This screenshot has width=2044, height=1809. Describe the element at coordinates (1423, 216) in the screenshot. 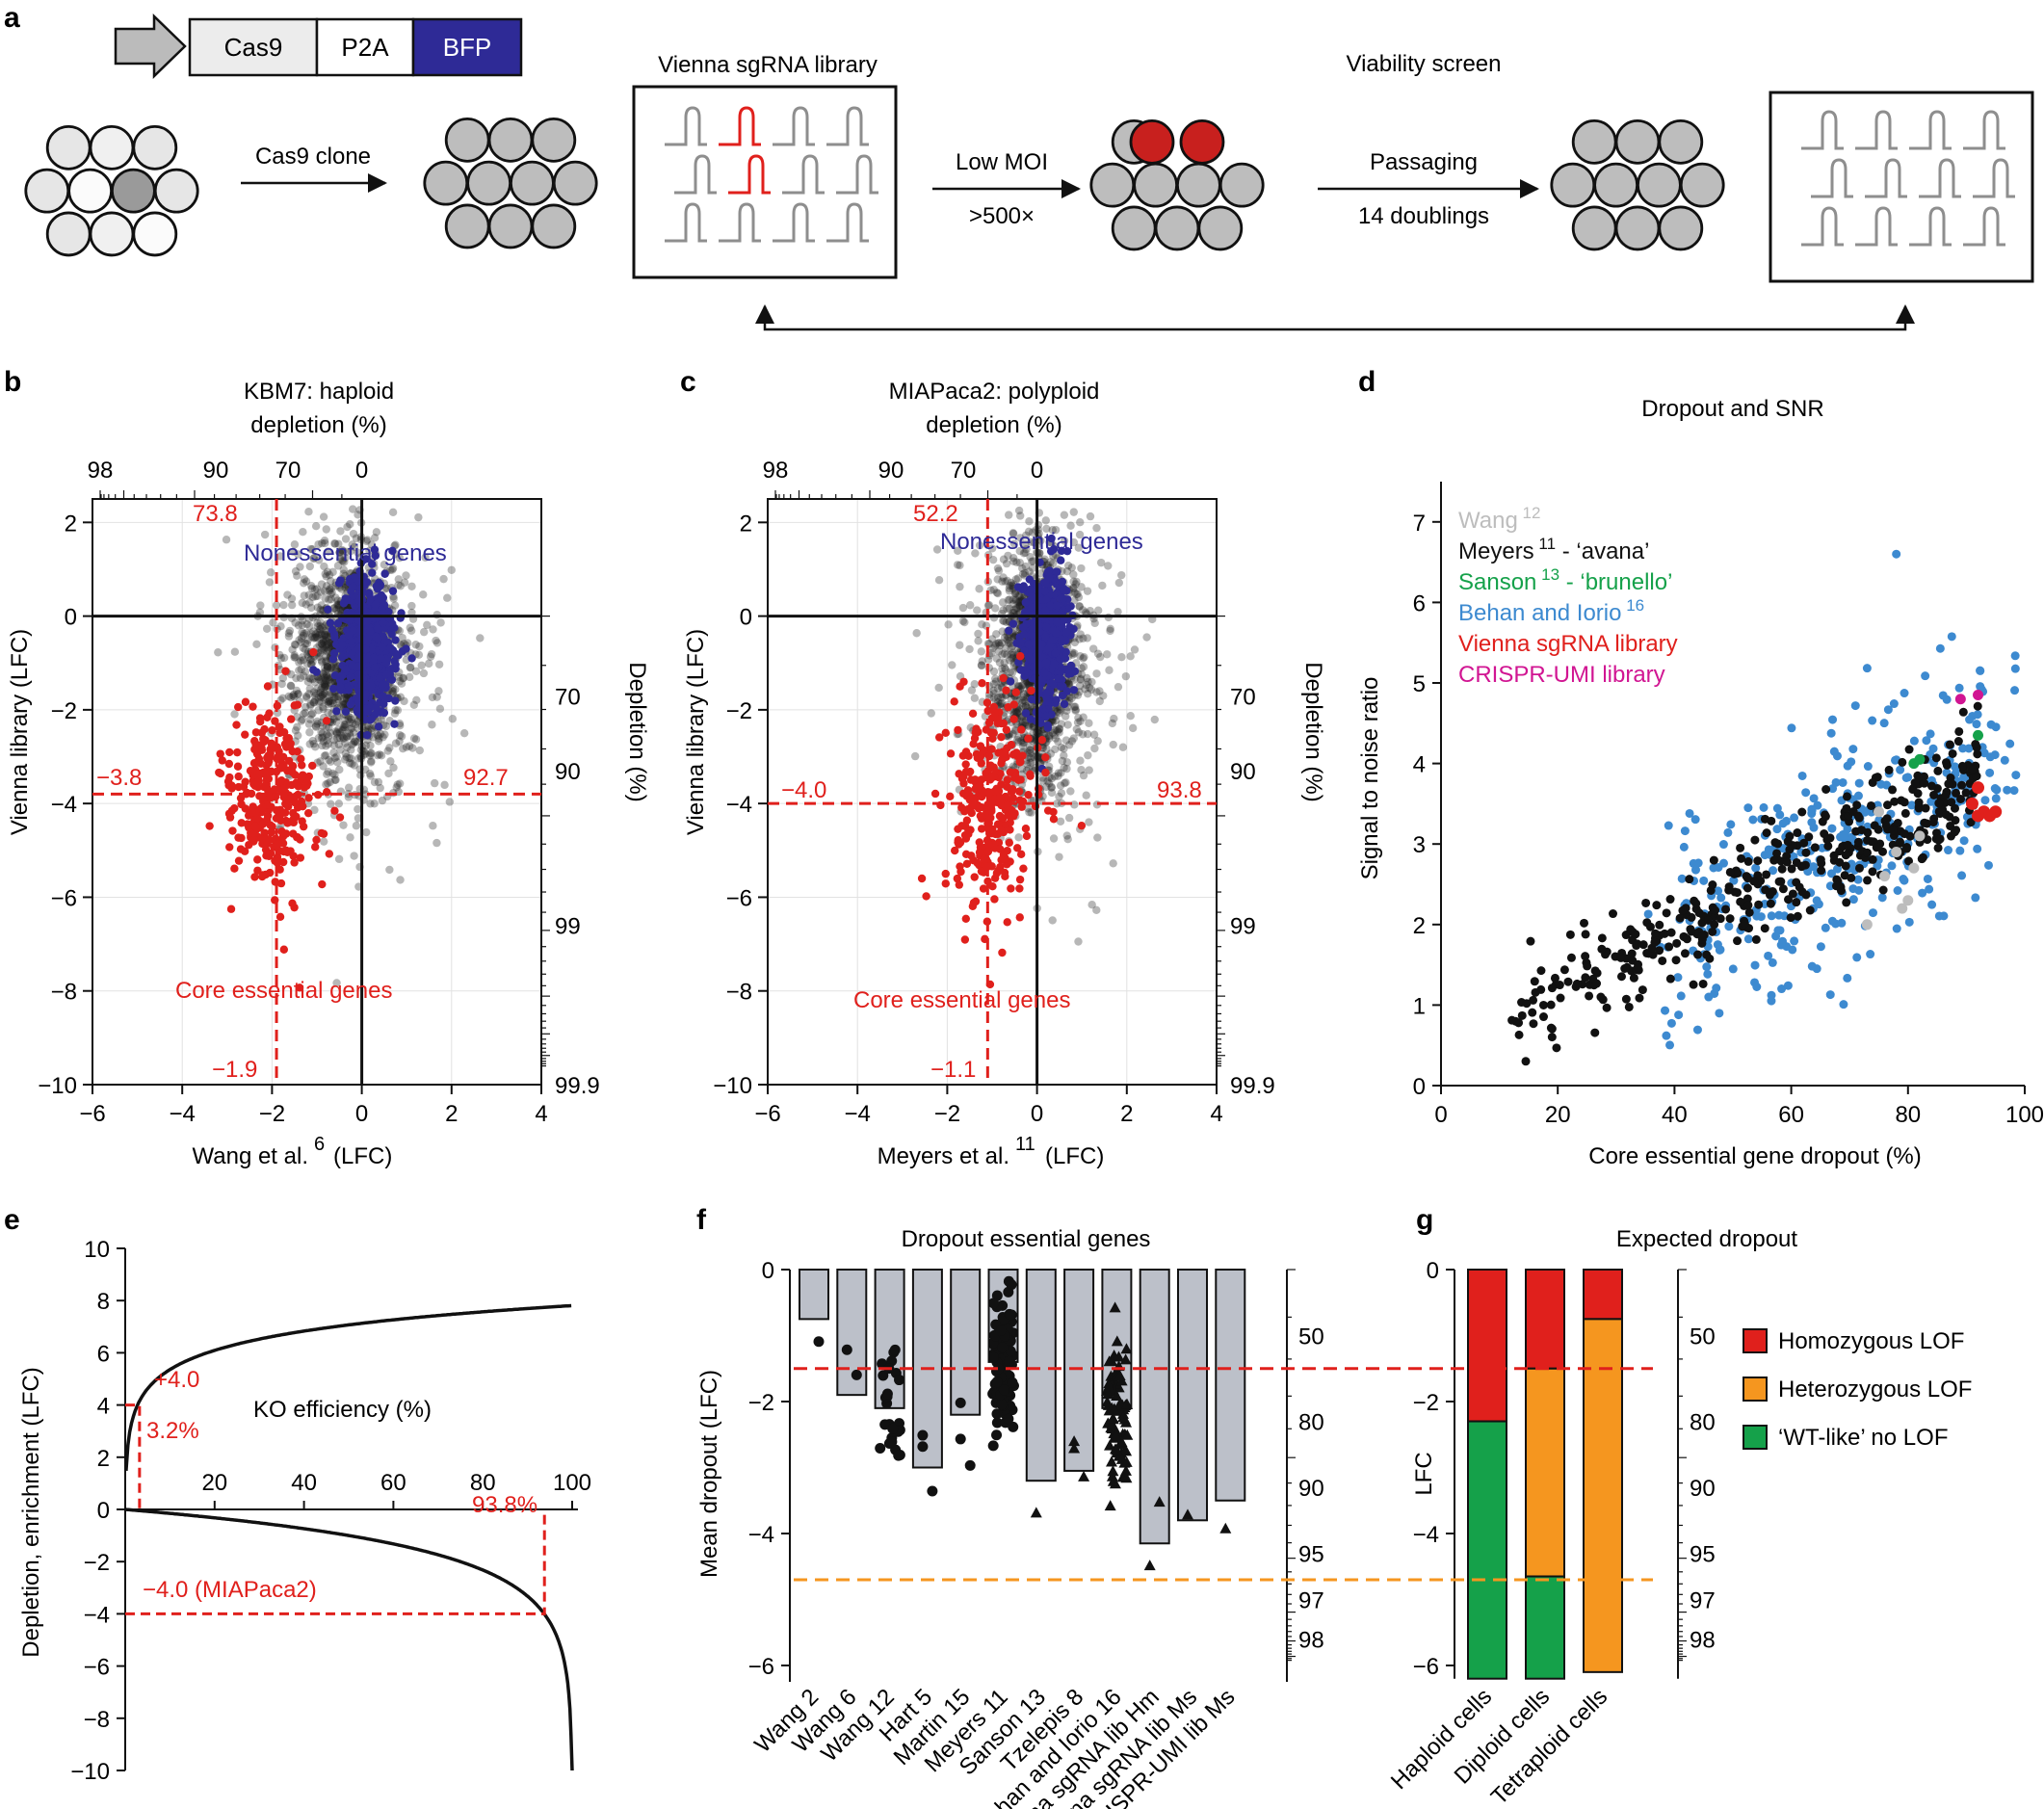

I see `step-doublings: 14 doublings` at that location.